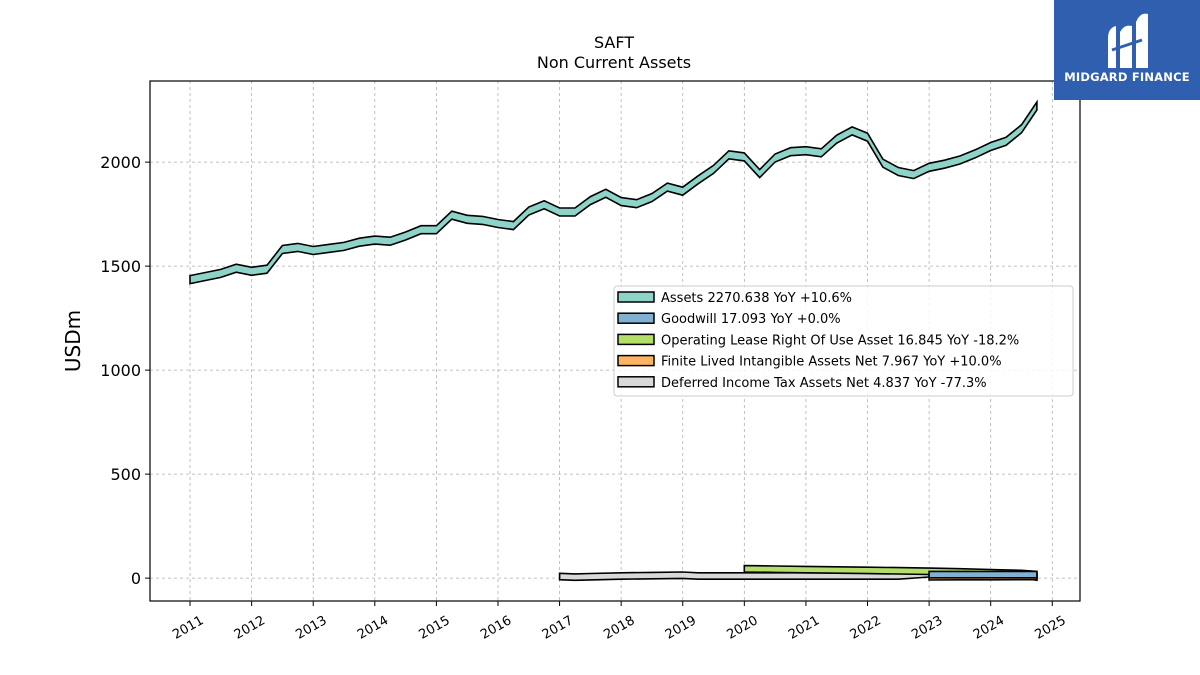 This screenshot has width=1200, height=675. I want to click on x-tick-label: 2019, so click(681, 628).